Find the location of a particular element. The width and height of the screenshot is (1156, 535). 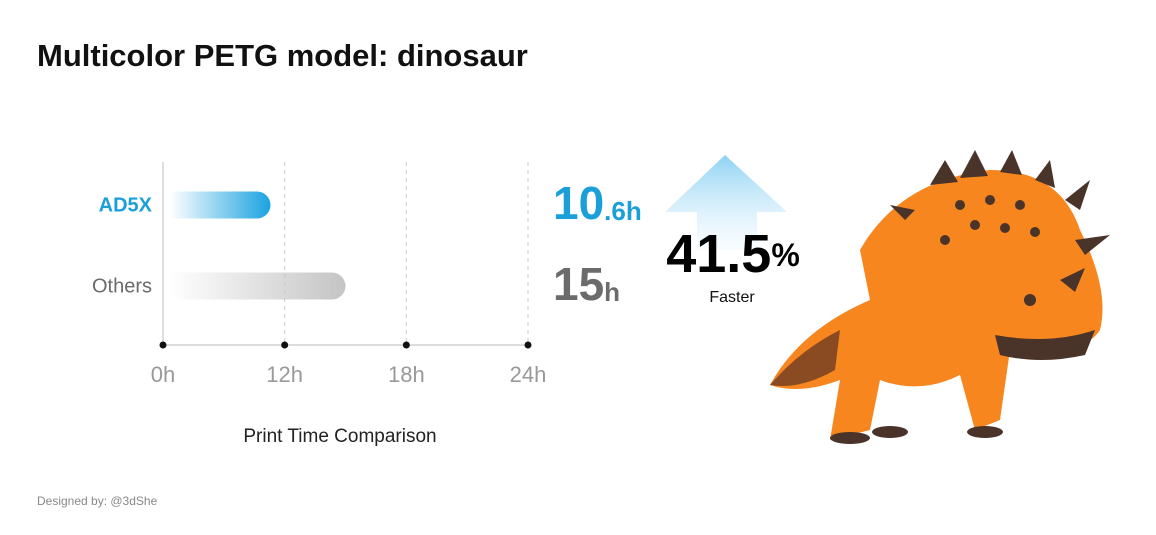

x-tick-label: 18h is located at coordinates (406, 374).